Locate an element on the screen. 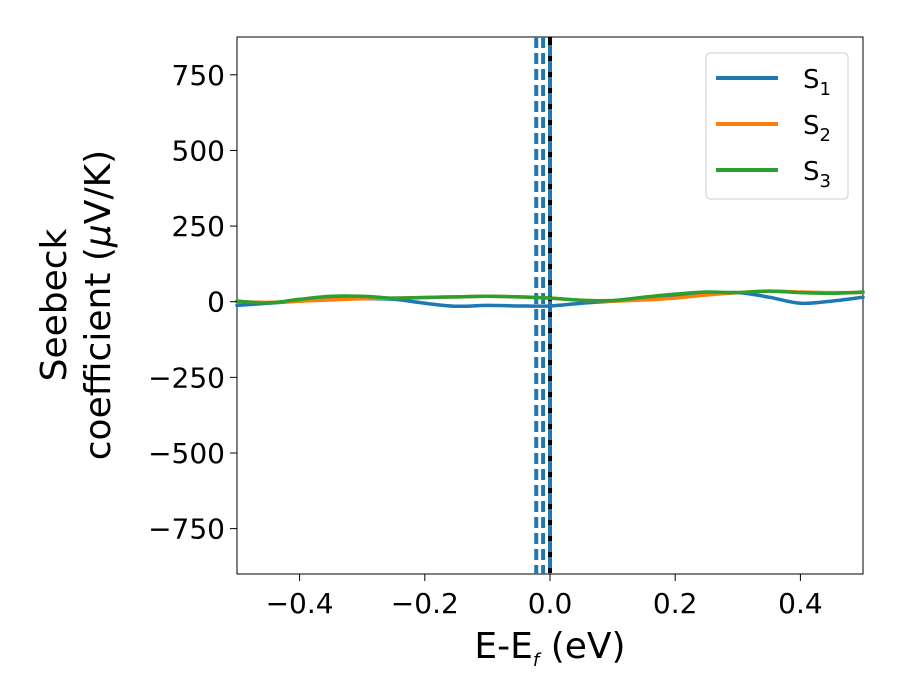 The image size is (900, 700). x-tick-label: 0.0 is located at coordinates (550, 603).